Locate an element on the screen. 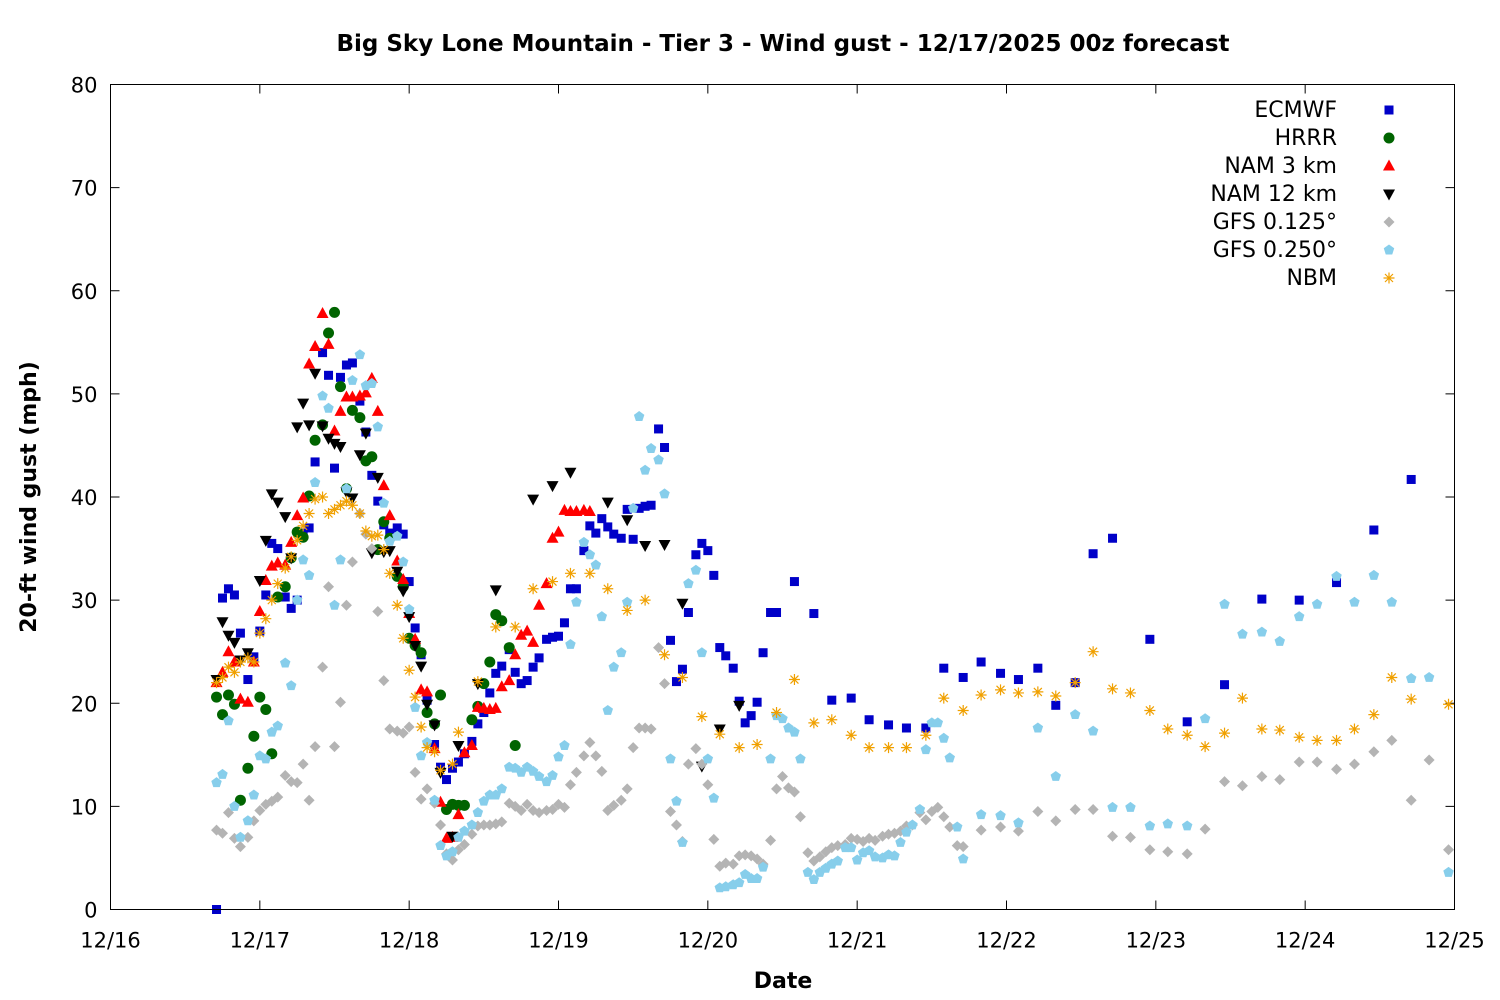 The image size is (1500, 1000). y-tick-label: 70 is located at coordinates (84, 189).